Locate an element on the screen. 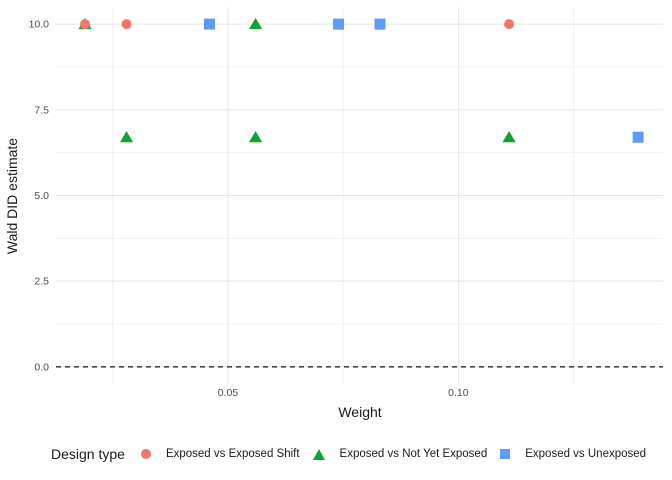 The height and width of the screenshot is (480, 672). y-tick-label: 5.0 is located at coordinates (41, 196).